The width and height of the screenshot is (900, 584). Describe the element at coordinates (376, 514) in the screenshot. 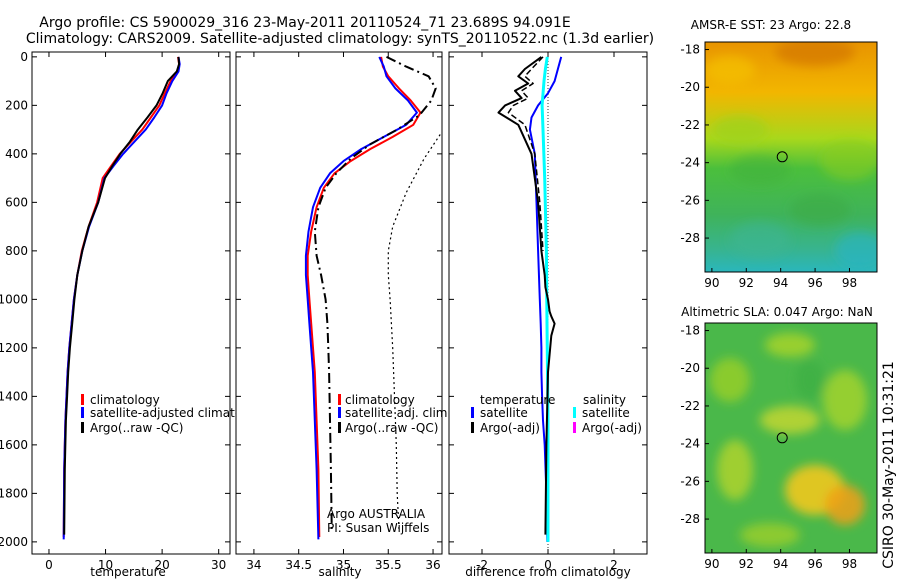

I see `credit-line1: Argo AUSTRALIA` at that location.